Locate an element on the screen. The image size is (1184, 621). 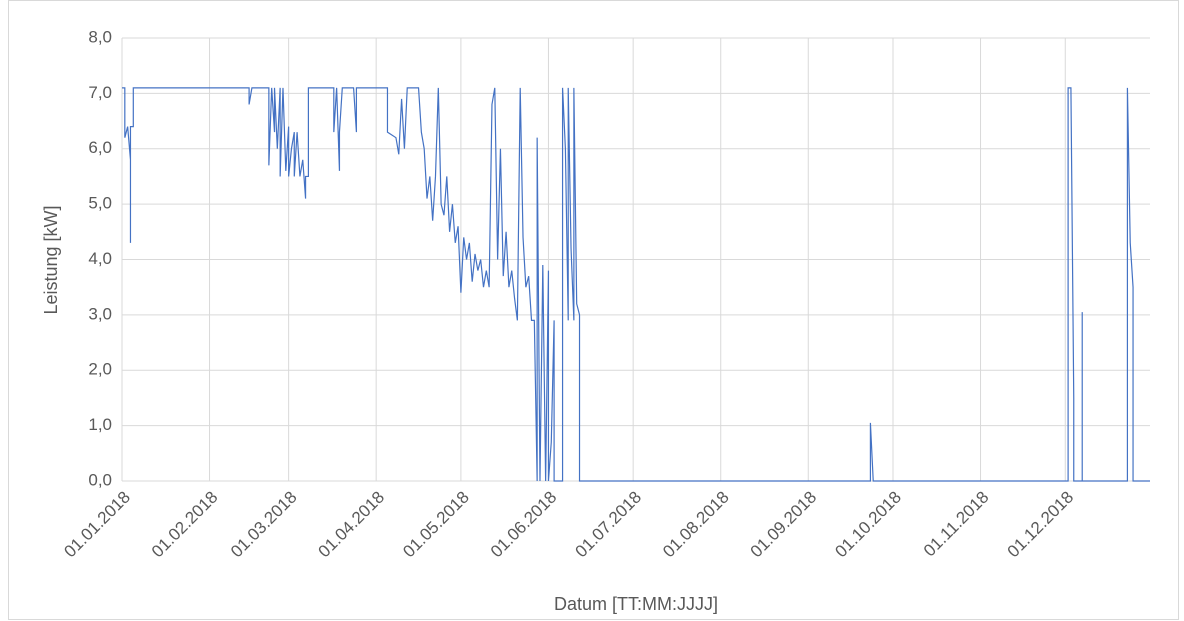
y-tick-label: 4,0 is located at coordinates (100, 258).